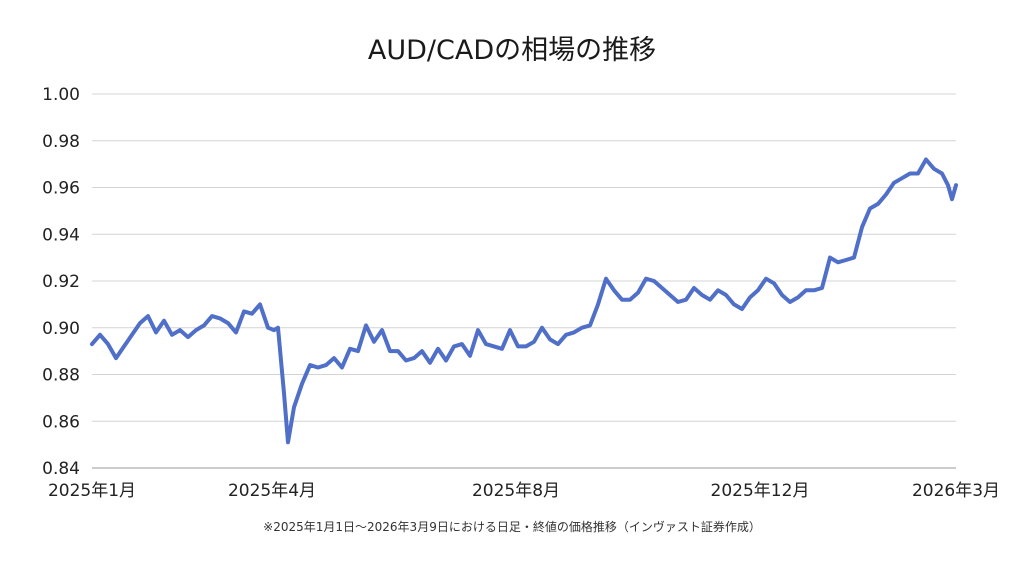 This screenshot has height=562, width=1024. I want to click on y-tick-label: 0.92, so click(61, 282).